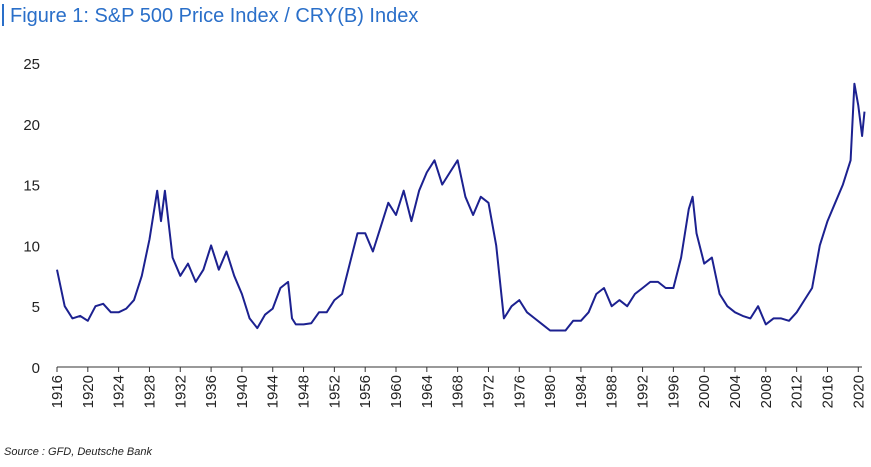  What do you see at coordinates (304, 391) in the screenshot?
I see `x-tick-label: 1948` at bounding box center [304, 391].